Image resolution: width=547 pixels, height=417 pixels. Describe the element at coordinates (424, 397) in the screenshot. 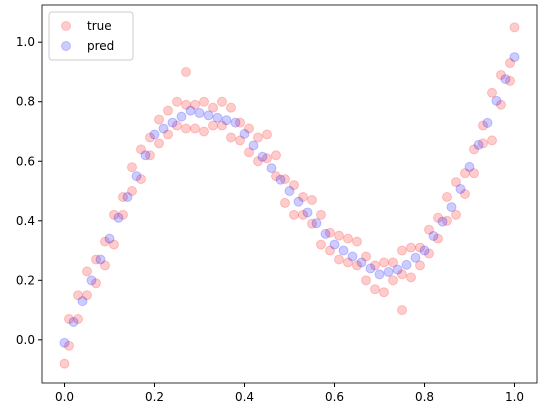

I see `x-tick-label: 0.8` at that location.